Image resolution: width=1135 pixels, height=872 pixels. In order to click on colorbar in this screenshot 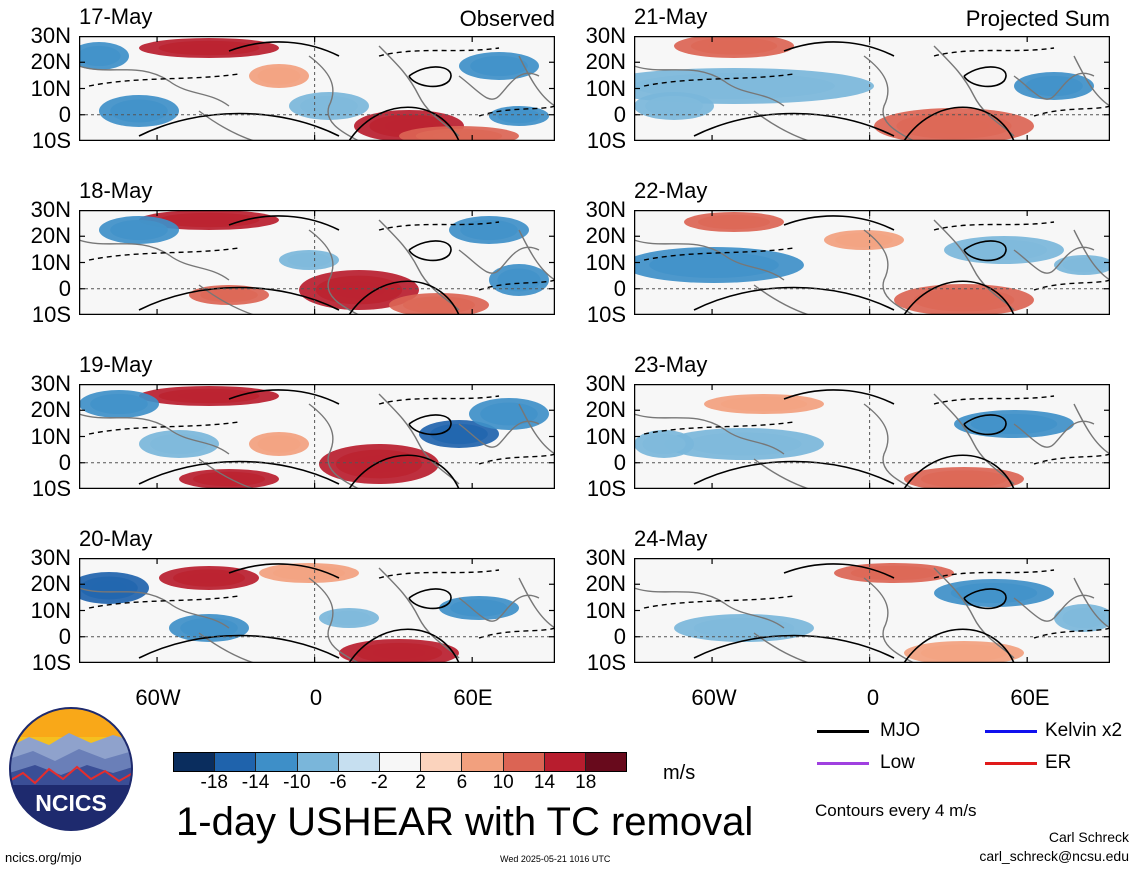, I will do `click(400, 762)`.